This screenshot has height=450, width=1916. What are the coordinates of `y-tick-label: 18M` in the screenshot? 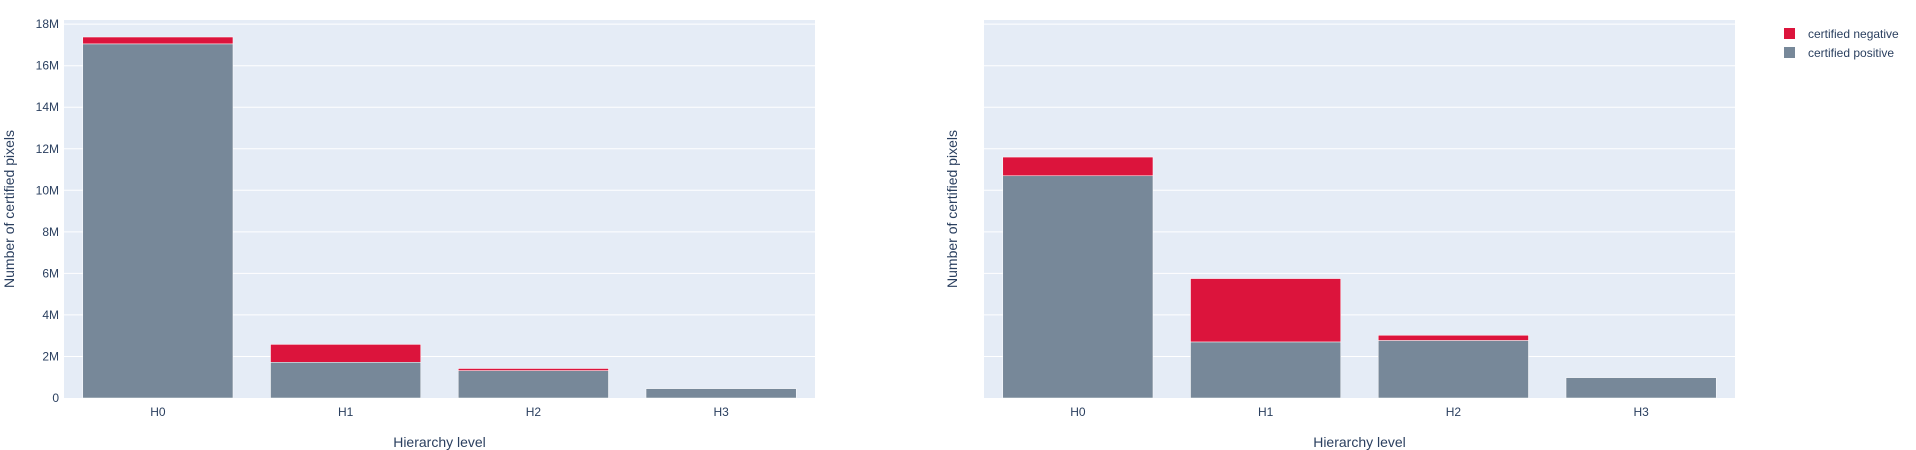 It's located at (47, 24).